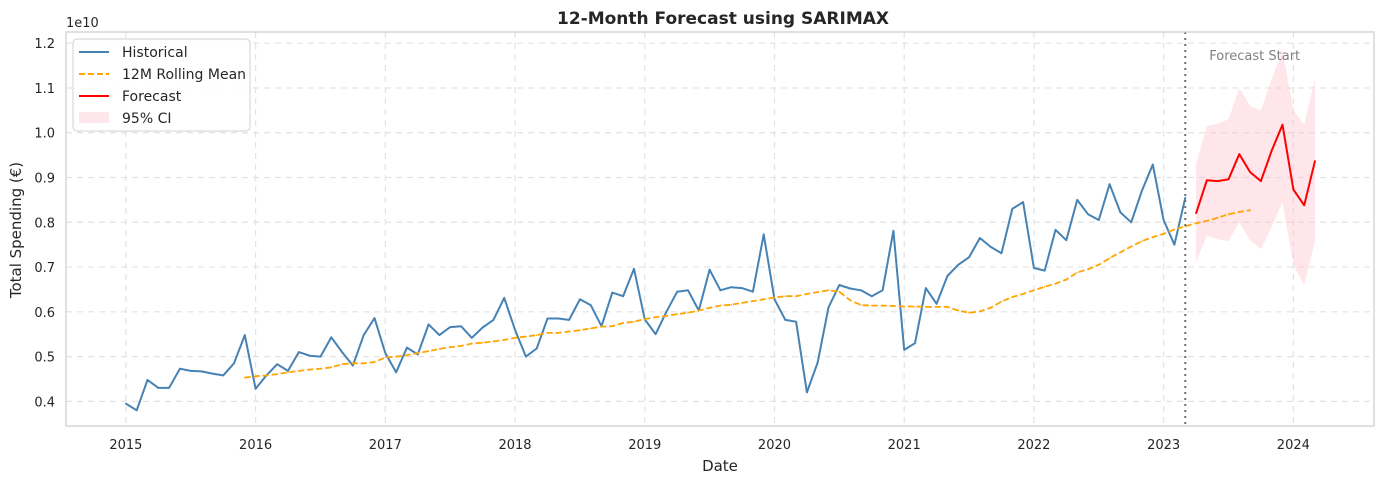 The width and height of the screenshot is (1384, 488). What do you see at coordinates (16, 230) in the screenshot?
I see `y-axis-label: Total Spending (€)` at bounding box center [16, 230].